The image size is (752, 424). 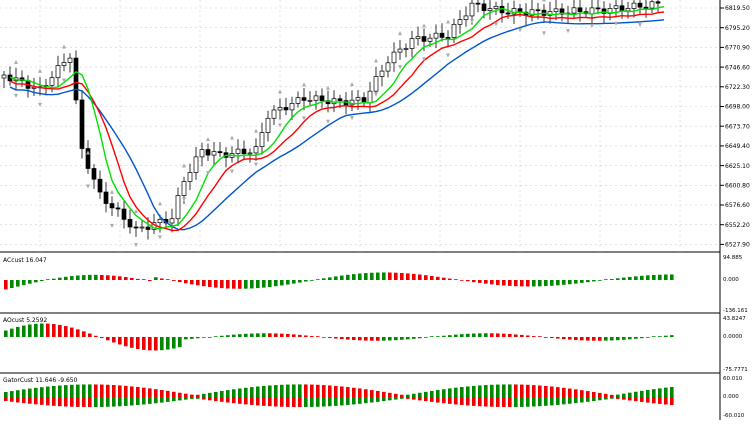 I want to click on price-axis-label: 6795.20, so click(x=737, y=28).